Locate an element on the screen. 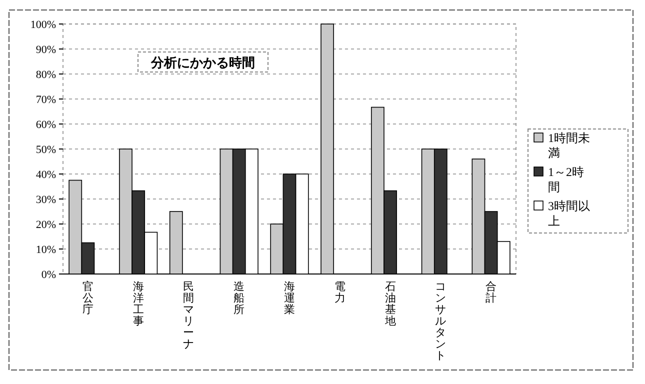 This screenshot has height=384, width=645. text: 分析にかかる時間 is located at coordinates (202, 63).